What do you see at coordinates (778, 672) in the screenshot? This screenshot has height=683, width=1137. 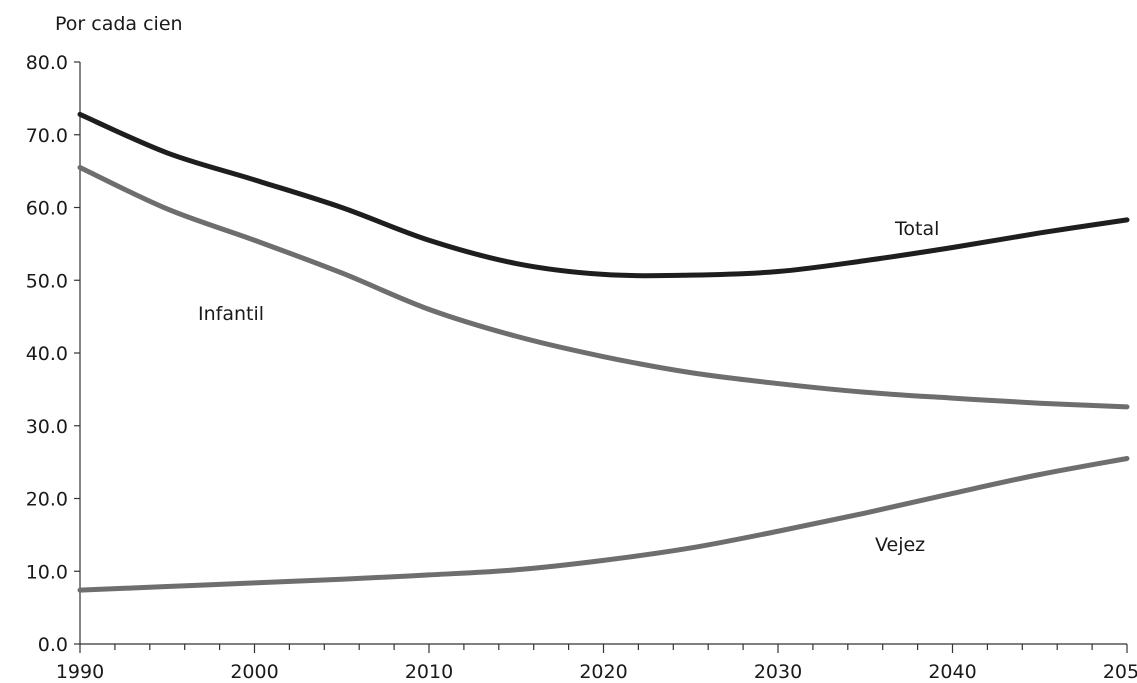 I see `x-tick-label: 2030` at bounding box center [778, 672].